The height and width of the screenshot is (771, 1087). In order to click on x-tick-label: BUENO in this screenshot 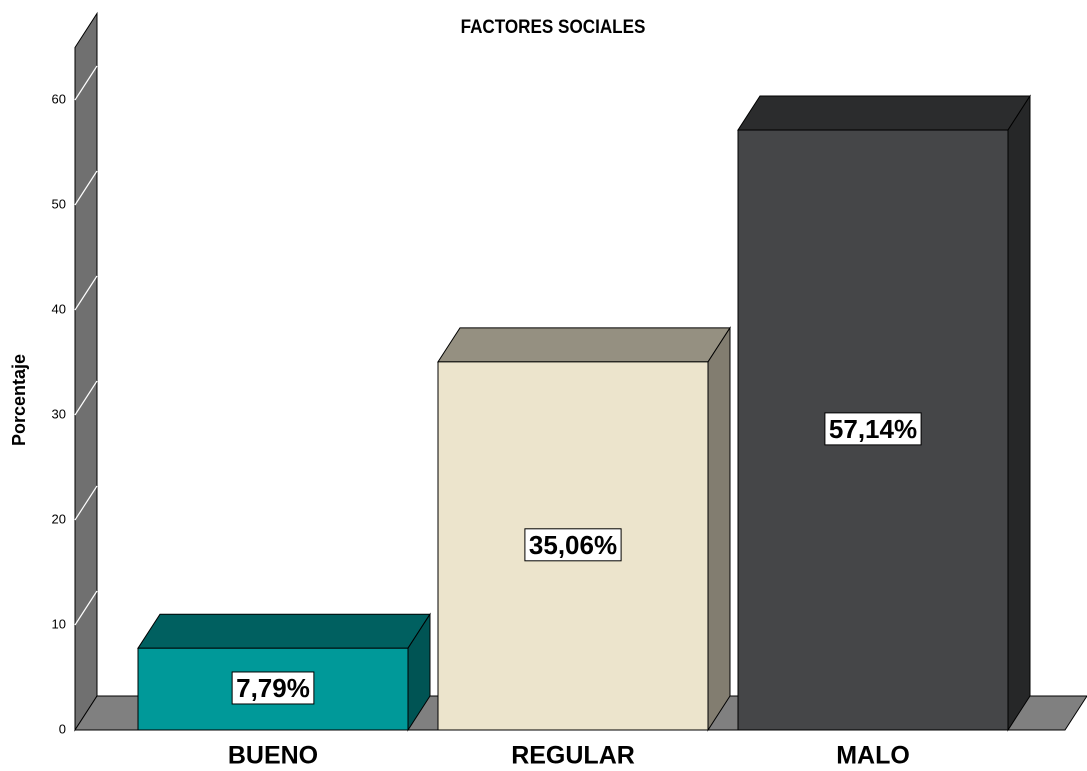, I will do `click(273, 756)`.